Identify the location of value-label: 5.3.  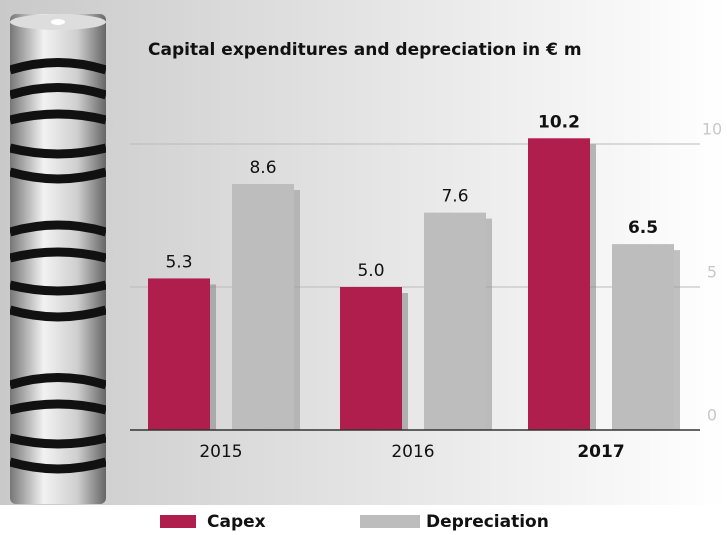
(178, 262).